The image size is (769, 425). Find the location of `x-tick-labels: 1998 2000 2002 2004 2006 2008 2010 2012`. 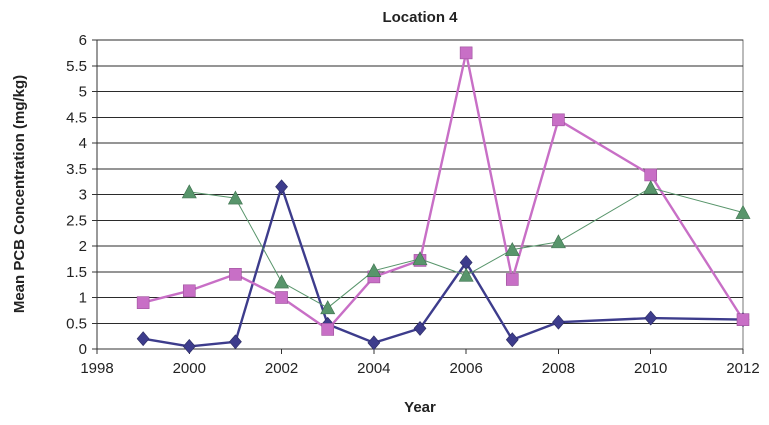

x-tick-labels: 1998 2000 2002 2004 2006 2008 2010 2012 is located at coordinates (420, 363).